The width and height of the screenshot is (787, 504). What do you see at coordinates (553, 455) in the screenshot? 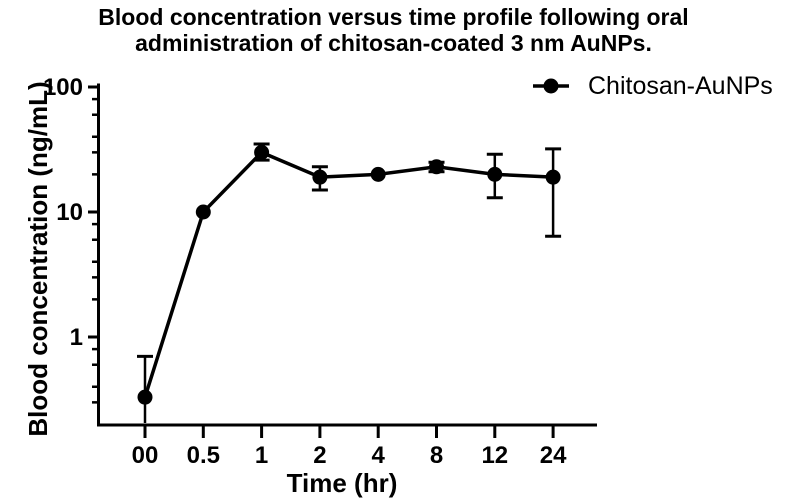
I see `x-tick-label: 24` at bounding box center [553, 455].